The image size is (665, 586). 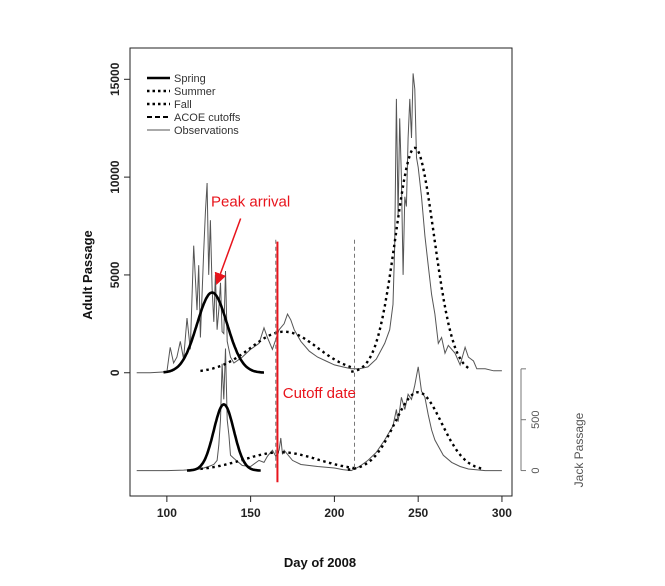 I want to click on annotation-1: Cutoff date, so click(x=319, y=393).